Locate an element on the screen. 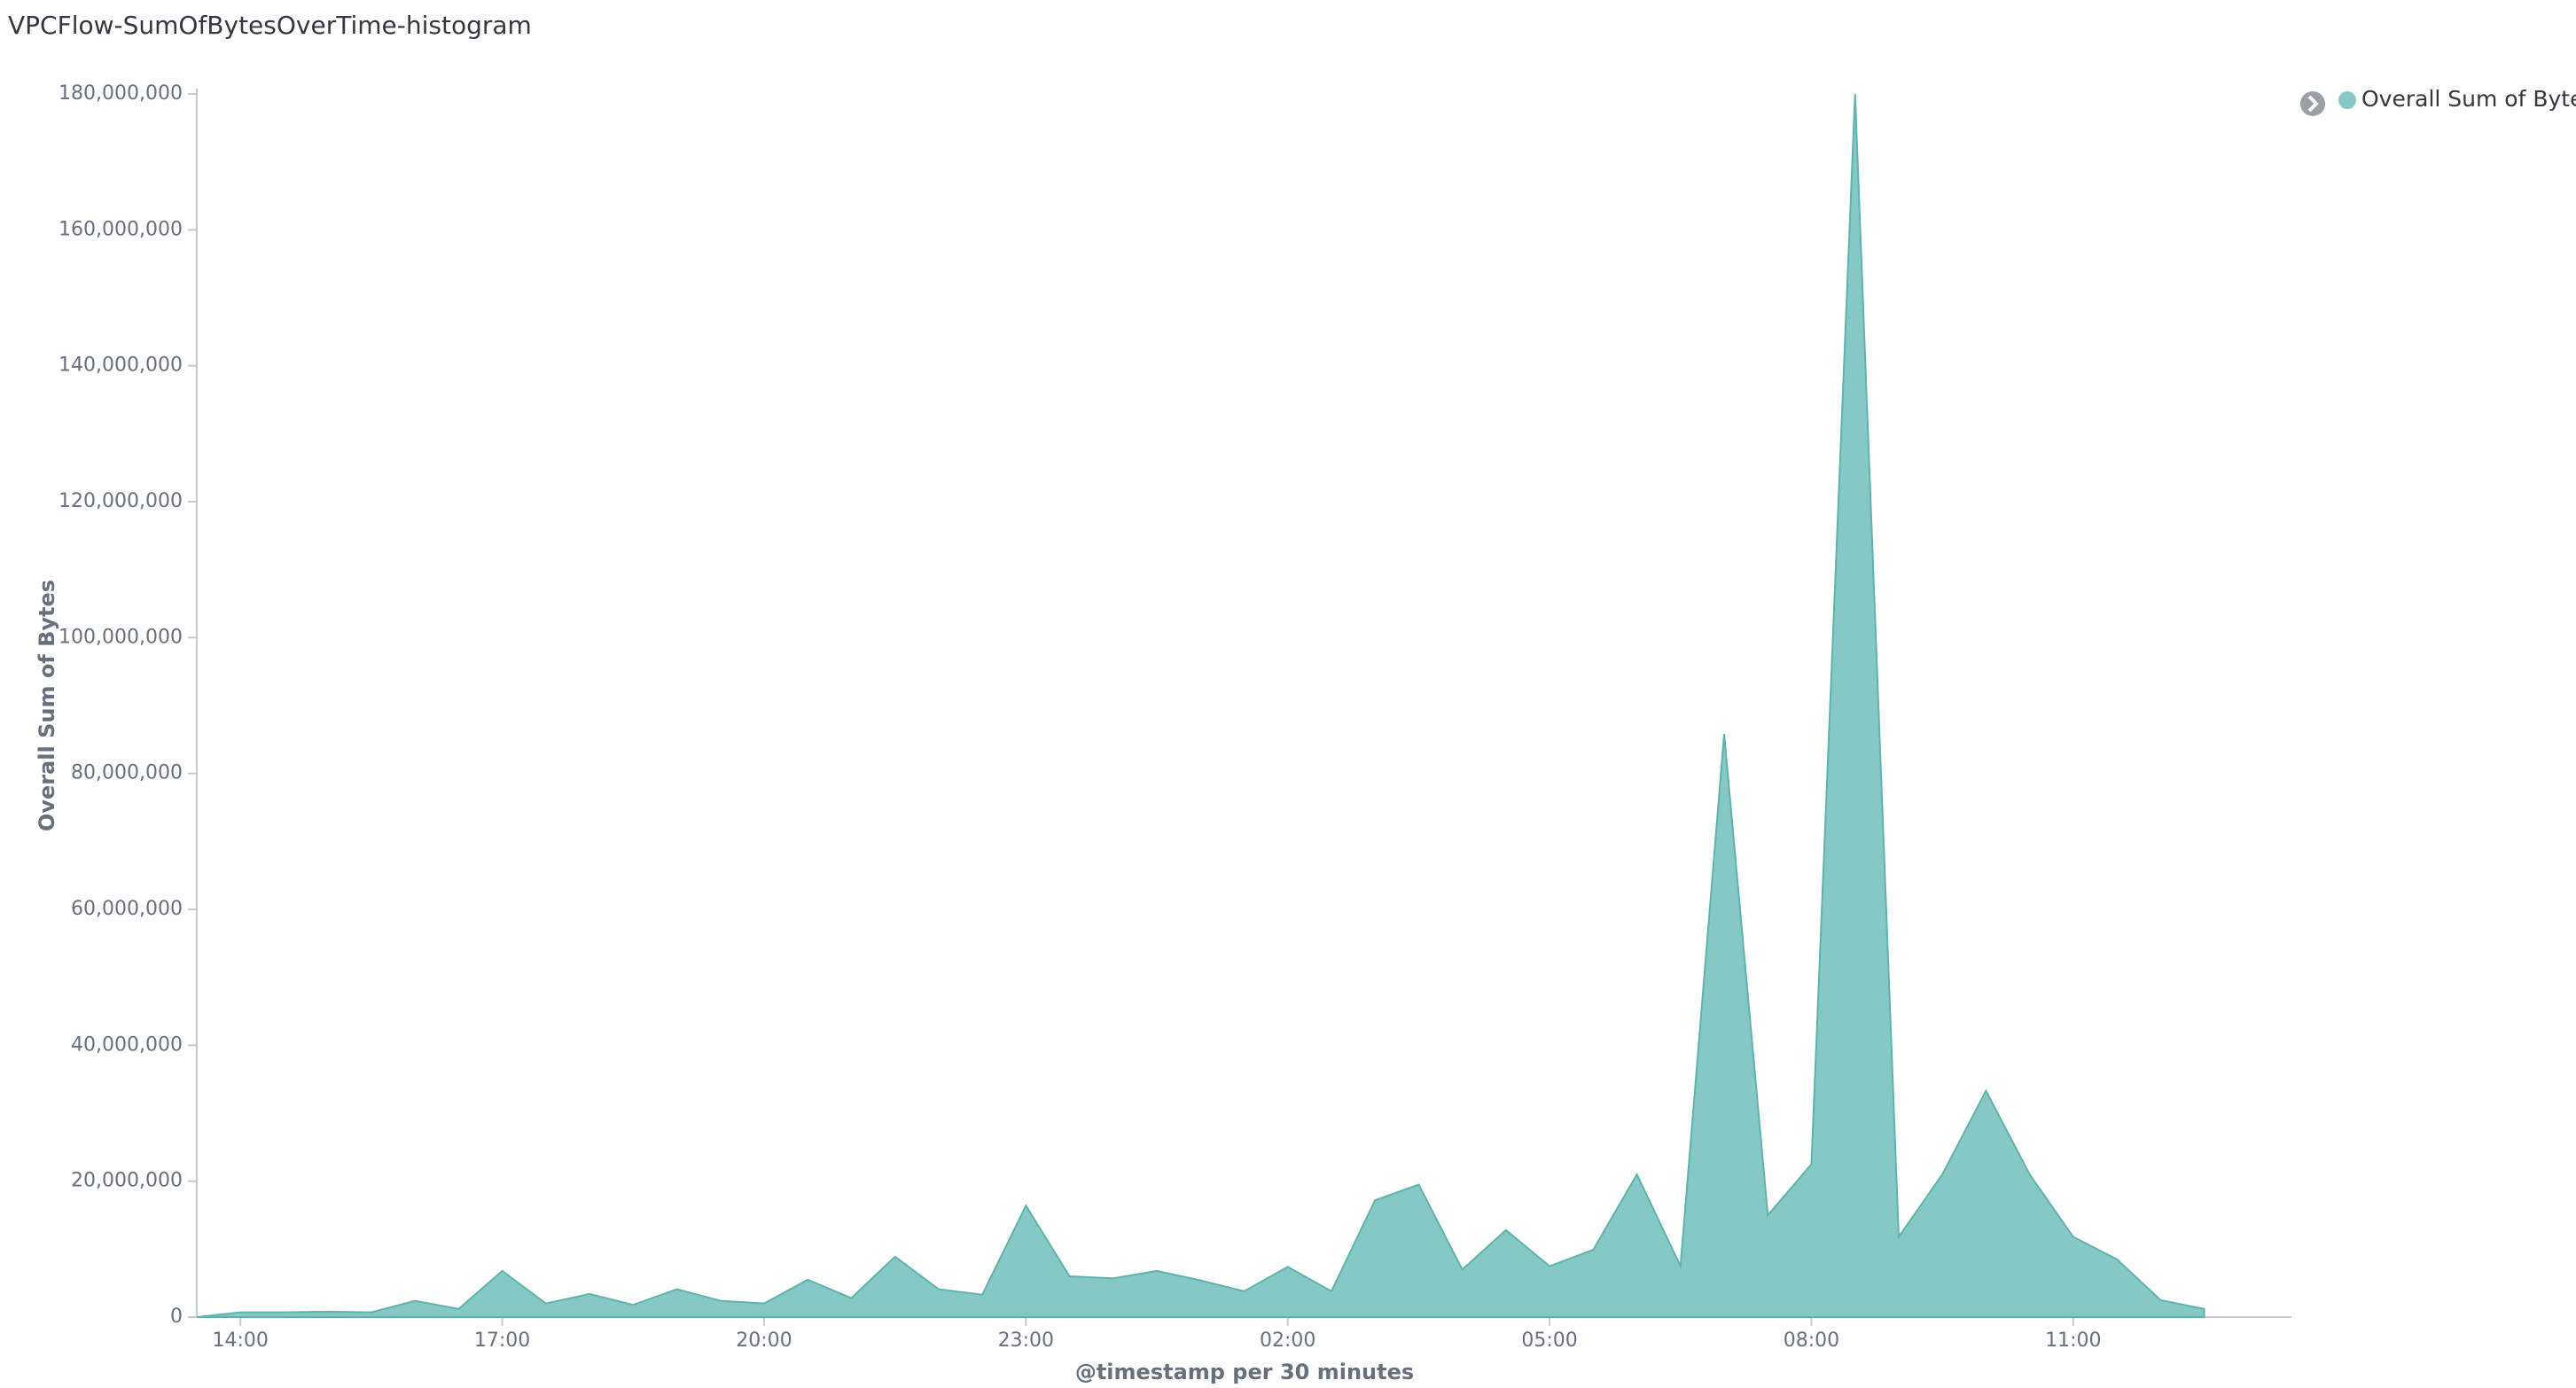 This screenshot has height=1388, width=2576. y-tick-label: 120,000,000 is located at coordinates (121, 501).